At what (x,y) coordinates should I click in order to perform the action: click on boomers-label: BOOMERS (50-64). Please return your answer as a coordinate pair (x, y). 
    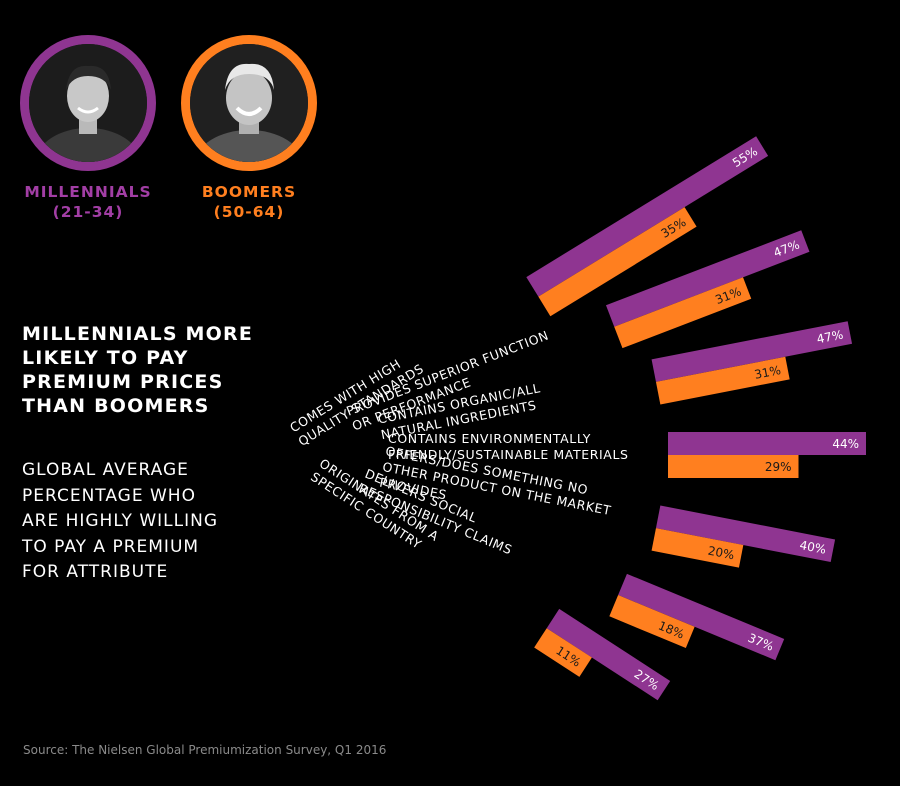
    Looking at the image, I should click on (249, 202).